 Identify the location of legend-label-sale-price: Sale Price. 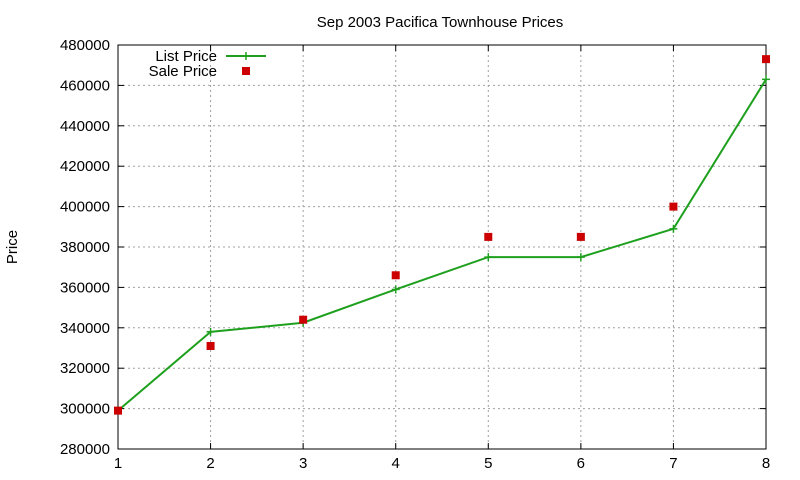
(183, 71).